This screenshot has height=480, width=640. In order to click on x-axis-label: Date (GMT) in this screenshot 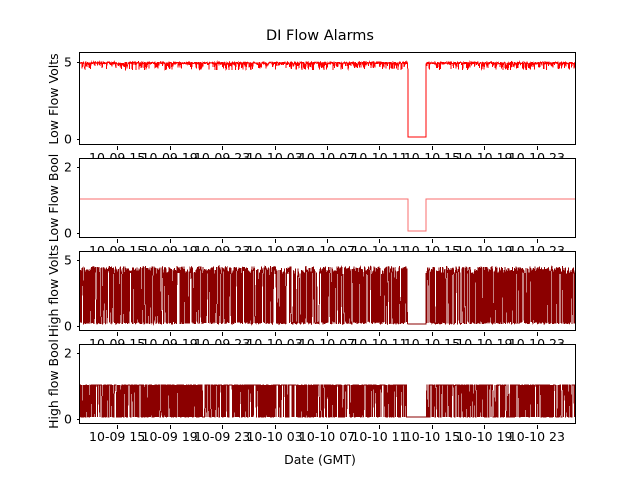, I will do `click(320, 459)`.